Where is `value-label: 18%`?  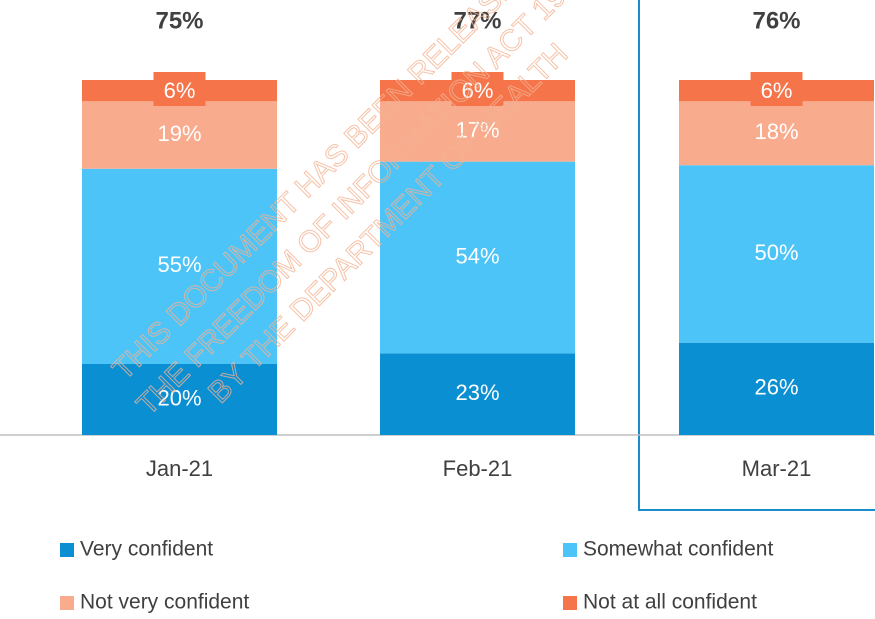
value-label: 18% is located at coordinates (776, 131).